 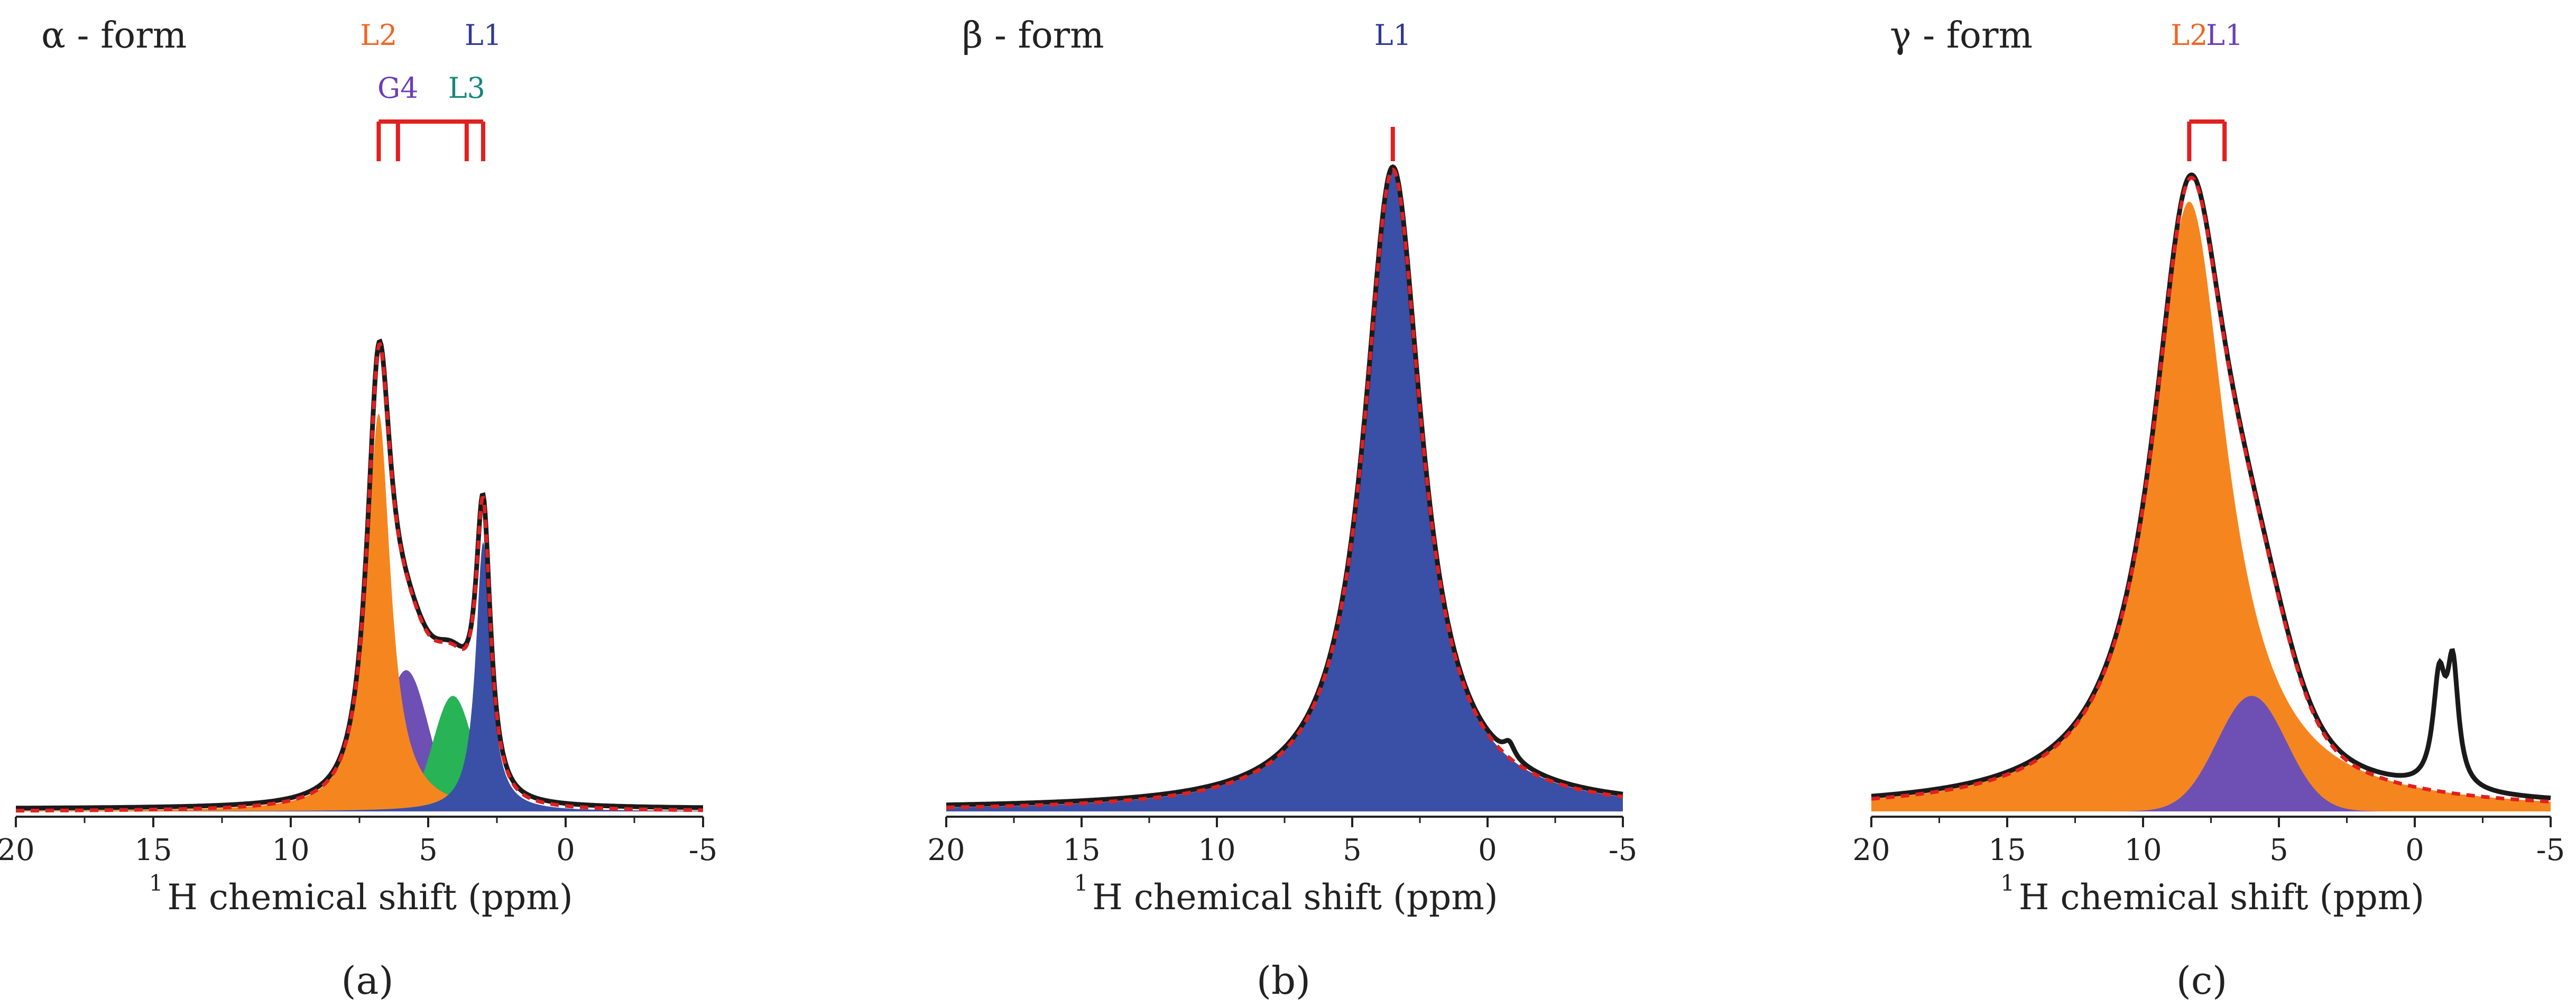 What do you see at coordinates (367, 980) in the screenshot?
I see `panel-label: (a)` at bounding box center [367, 980].